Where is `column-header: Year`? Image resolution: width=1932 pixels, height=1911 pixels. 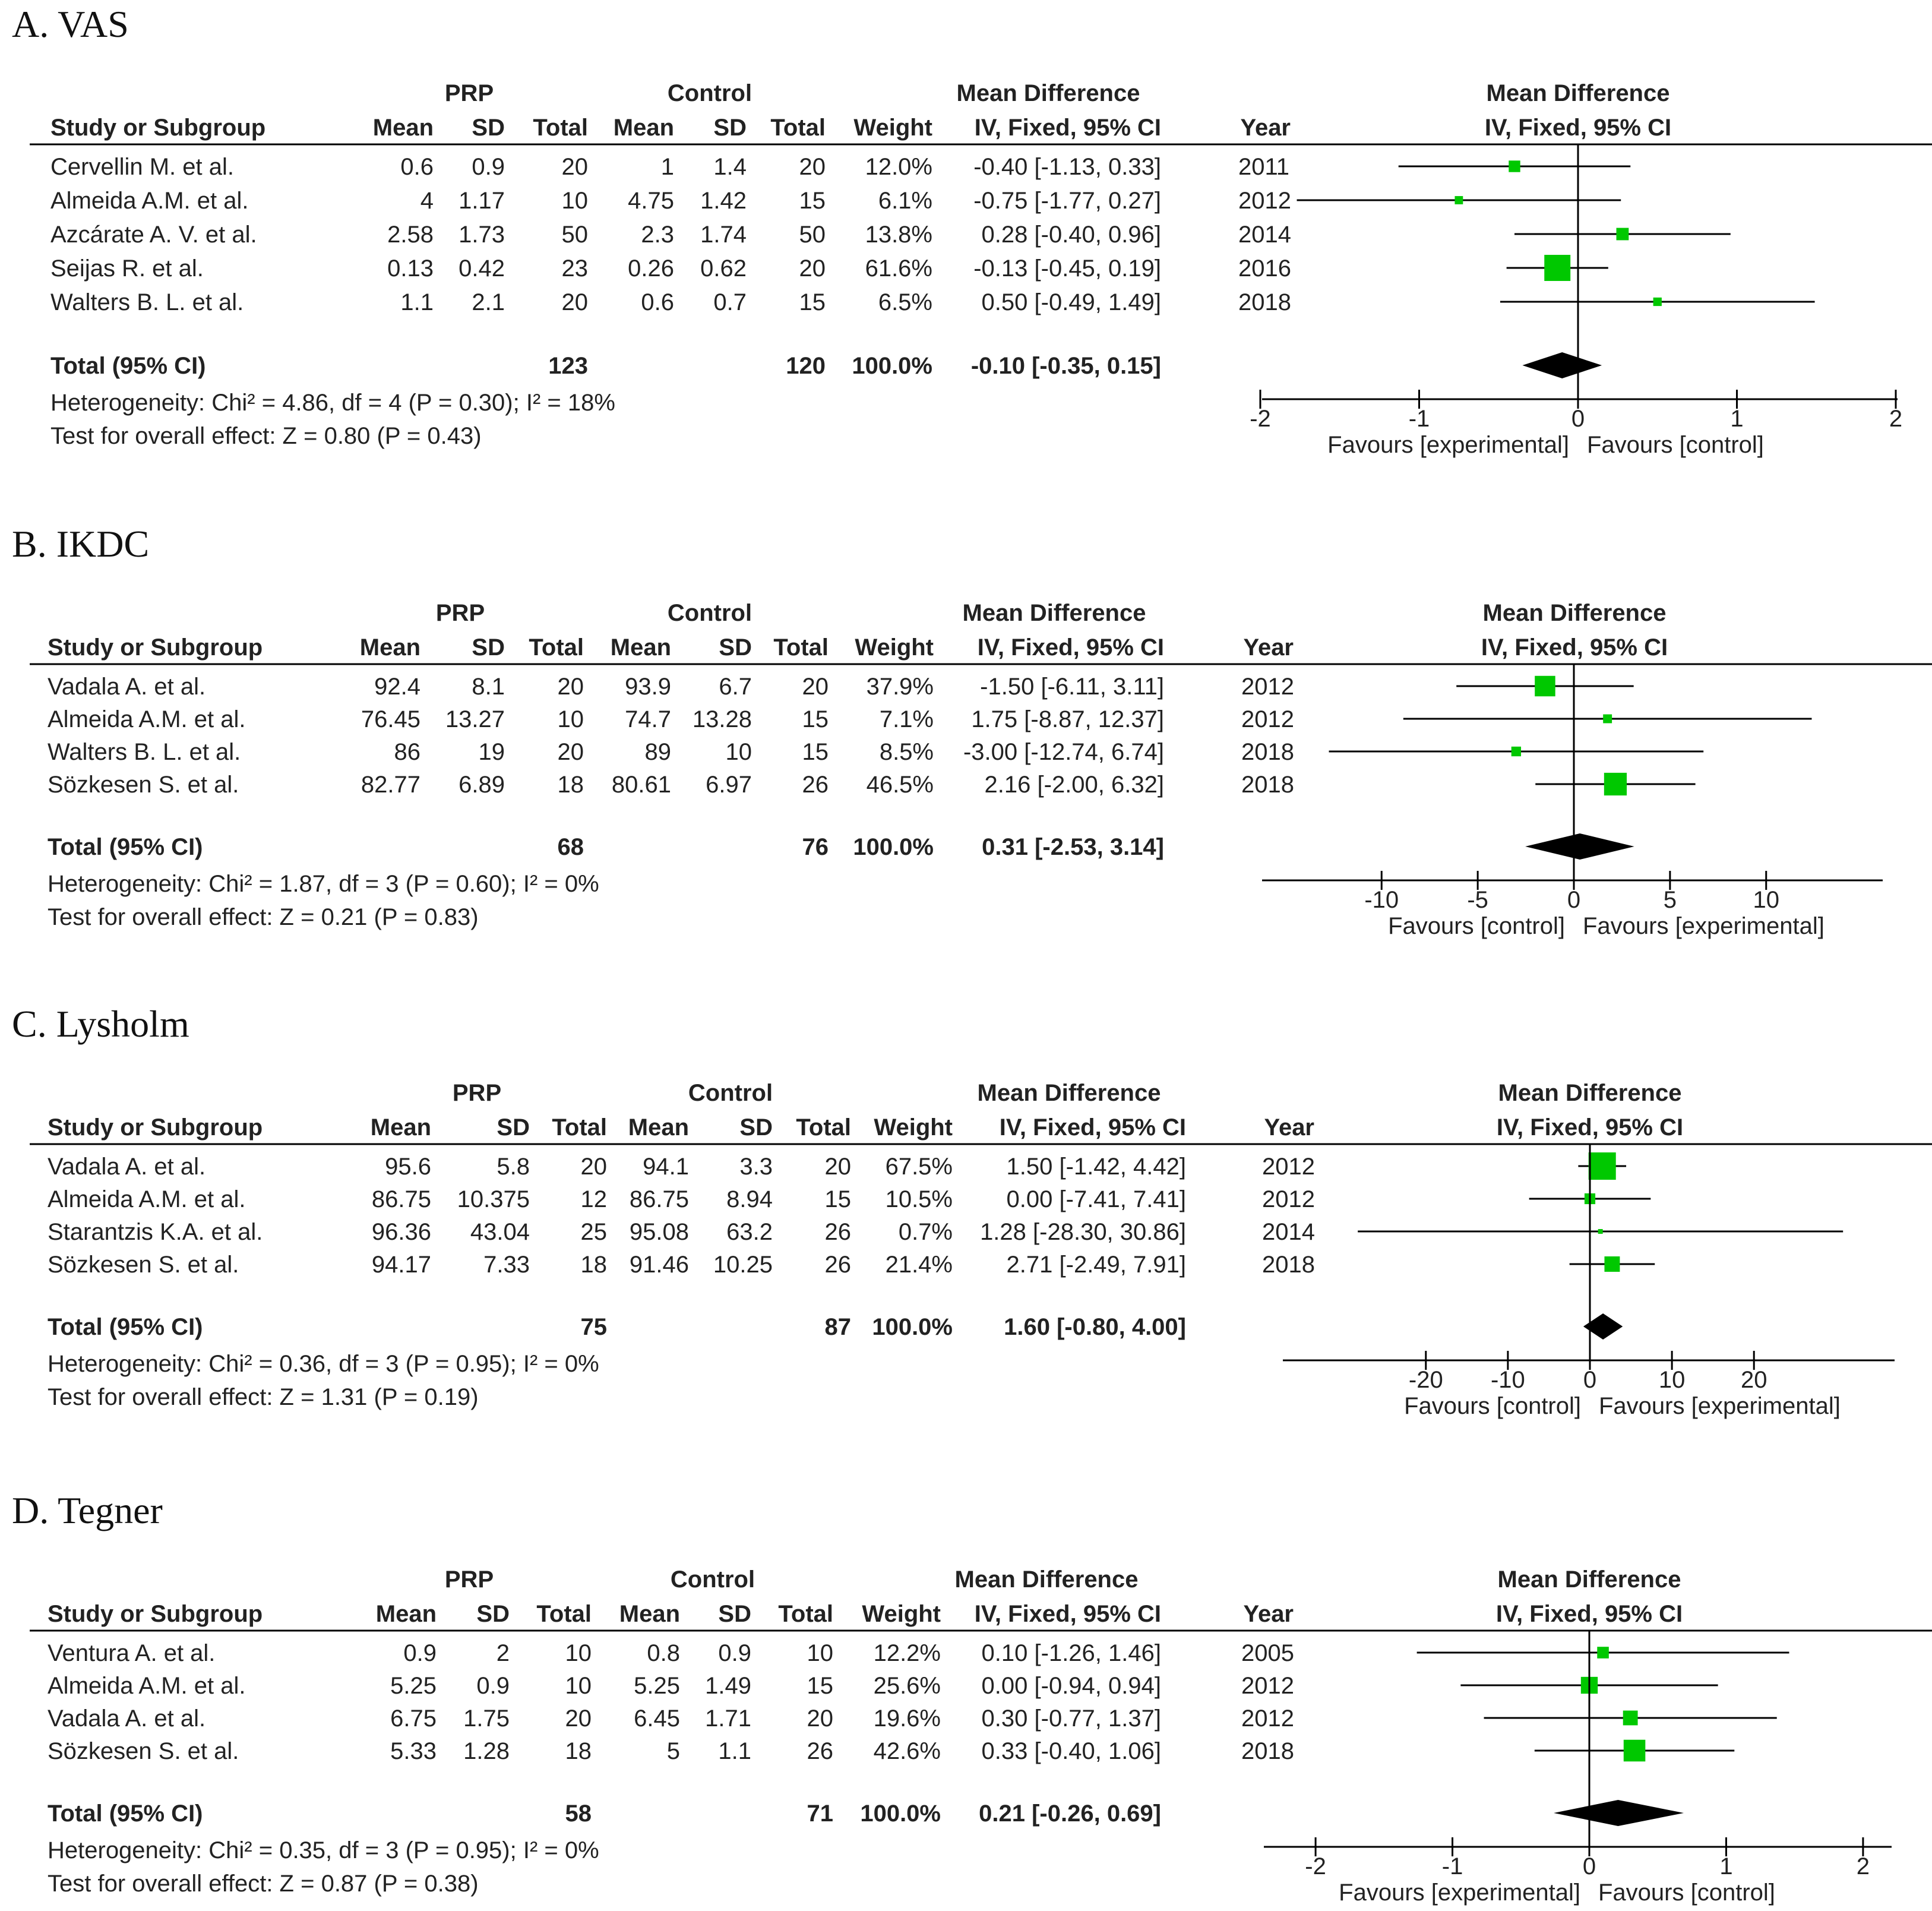 column-header: Year is located at coordinates (1268, 1614).